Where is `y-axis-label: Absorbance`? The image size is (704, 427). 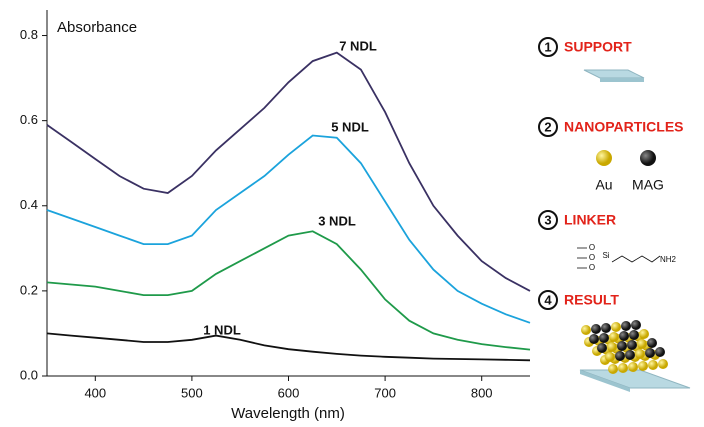 y-axis-label: Absorbance is located at coordinates (97, 27).